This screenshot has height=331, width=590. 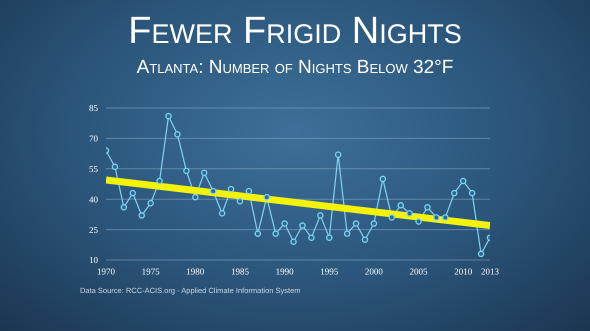 I want to click on x-tick-label: 1975, so click(x=151, y=271).